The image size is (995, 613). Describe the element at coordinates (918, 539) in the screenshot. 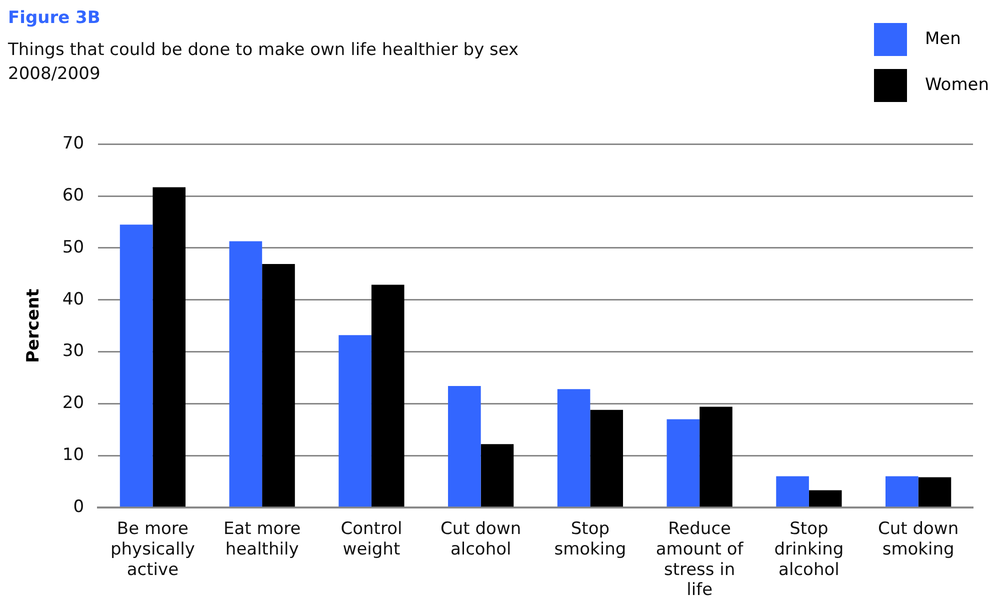

I see `x-tick-label: Cut down smoking` at that location.